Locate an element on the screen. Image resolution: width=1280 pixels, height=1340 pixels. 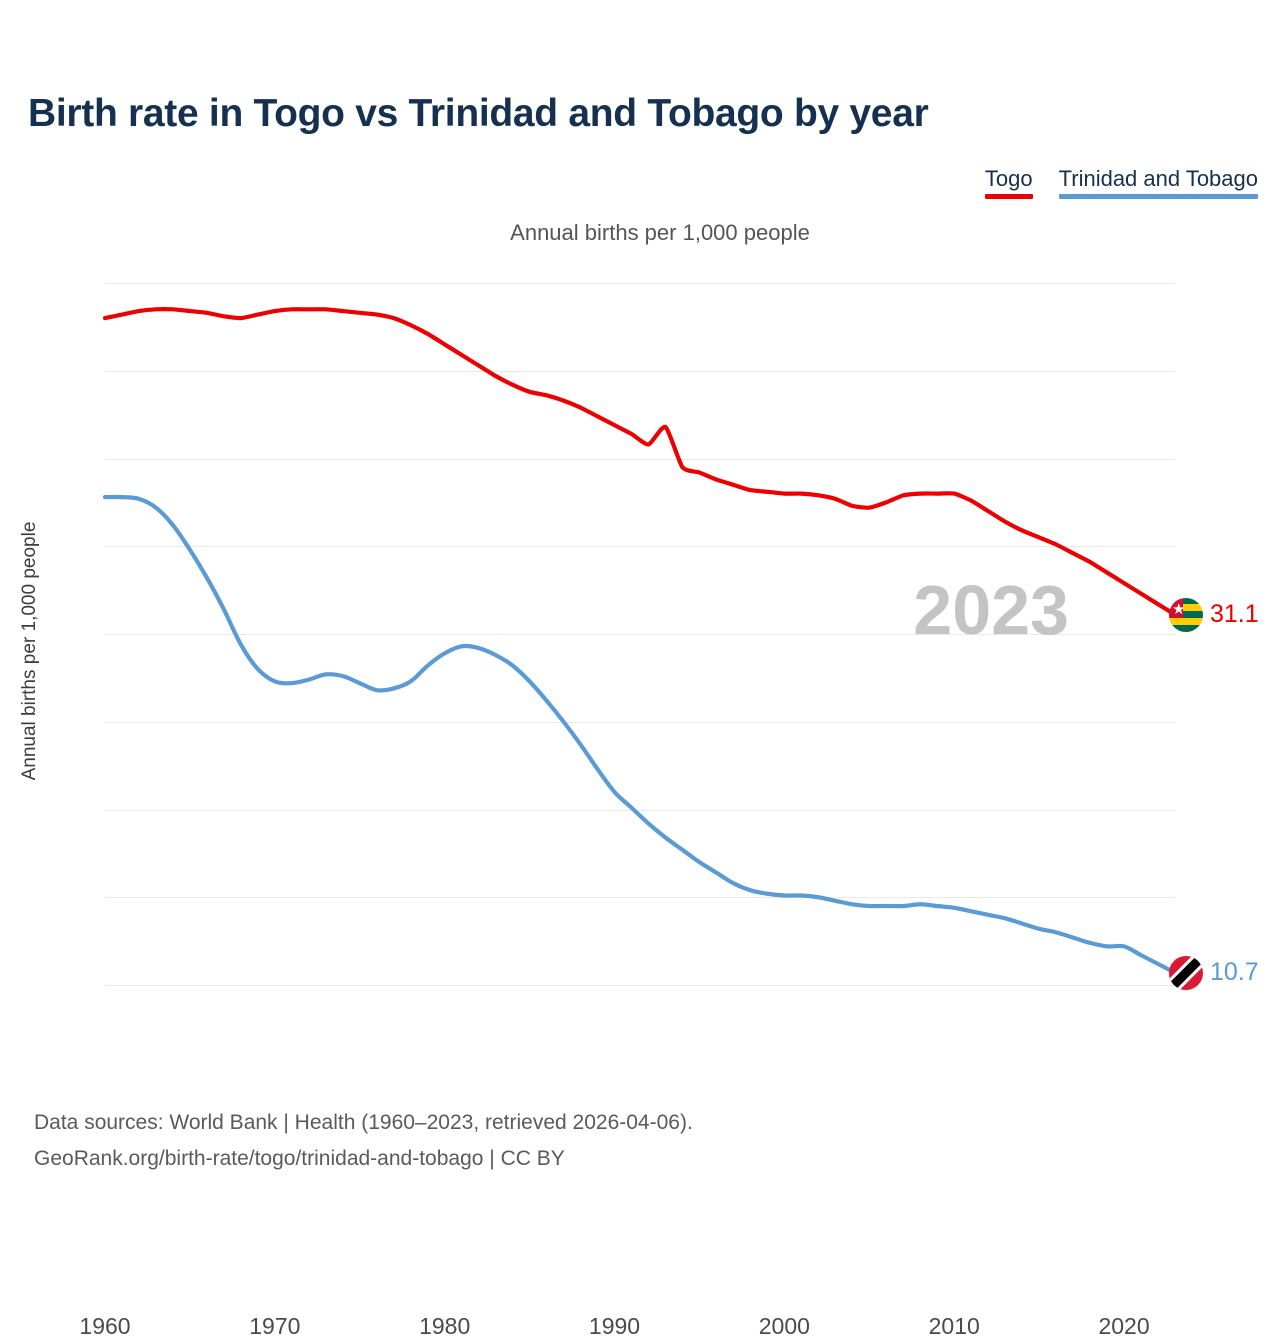
trinidad-end-value: 10.7 is located at coordinates (1234, 972).